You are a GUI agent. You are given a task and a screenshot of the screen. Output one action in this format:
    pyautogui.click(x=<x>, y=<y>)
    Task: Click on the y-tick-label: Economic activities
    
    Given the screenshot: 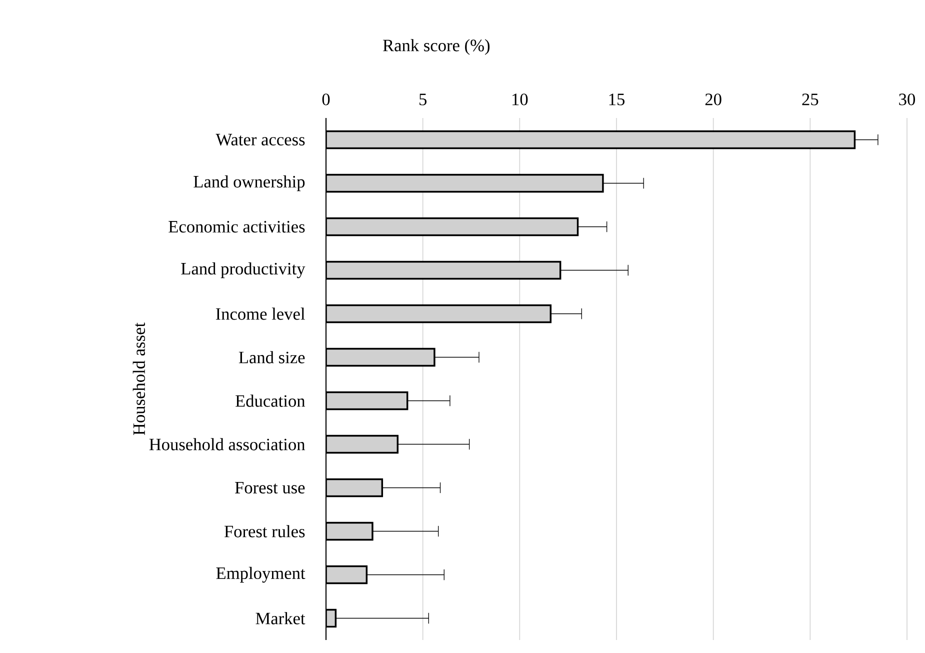 What is the action you would take?
    pyautogui.click(x=236, y=226)
    